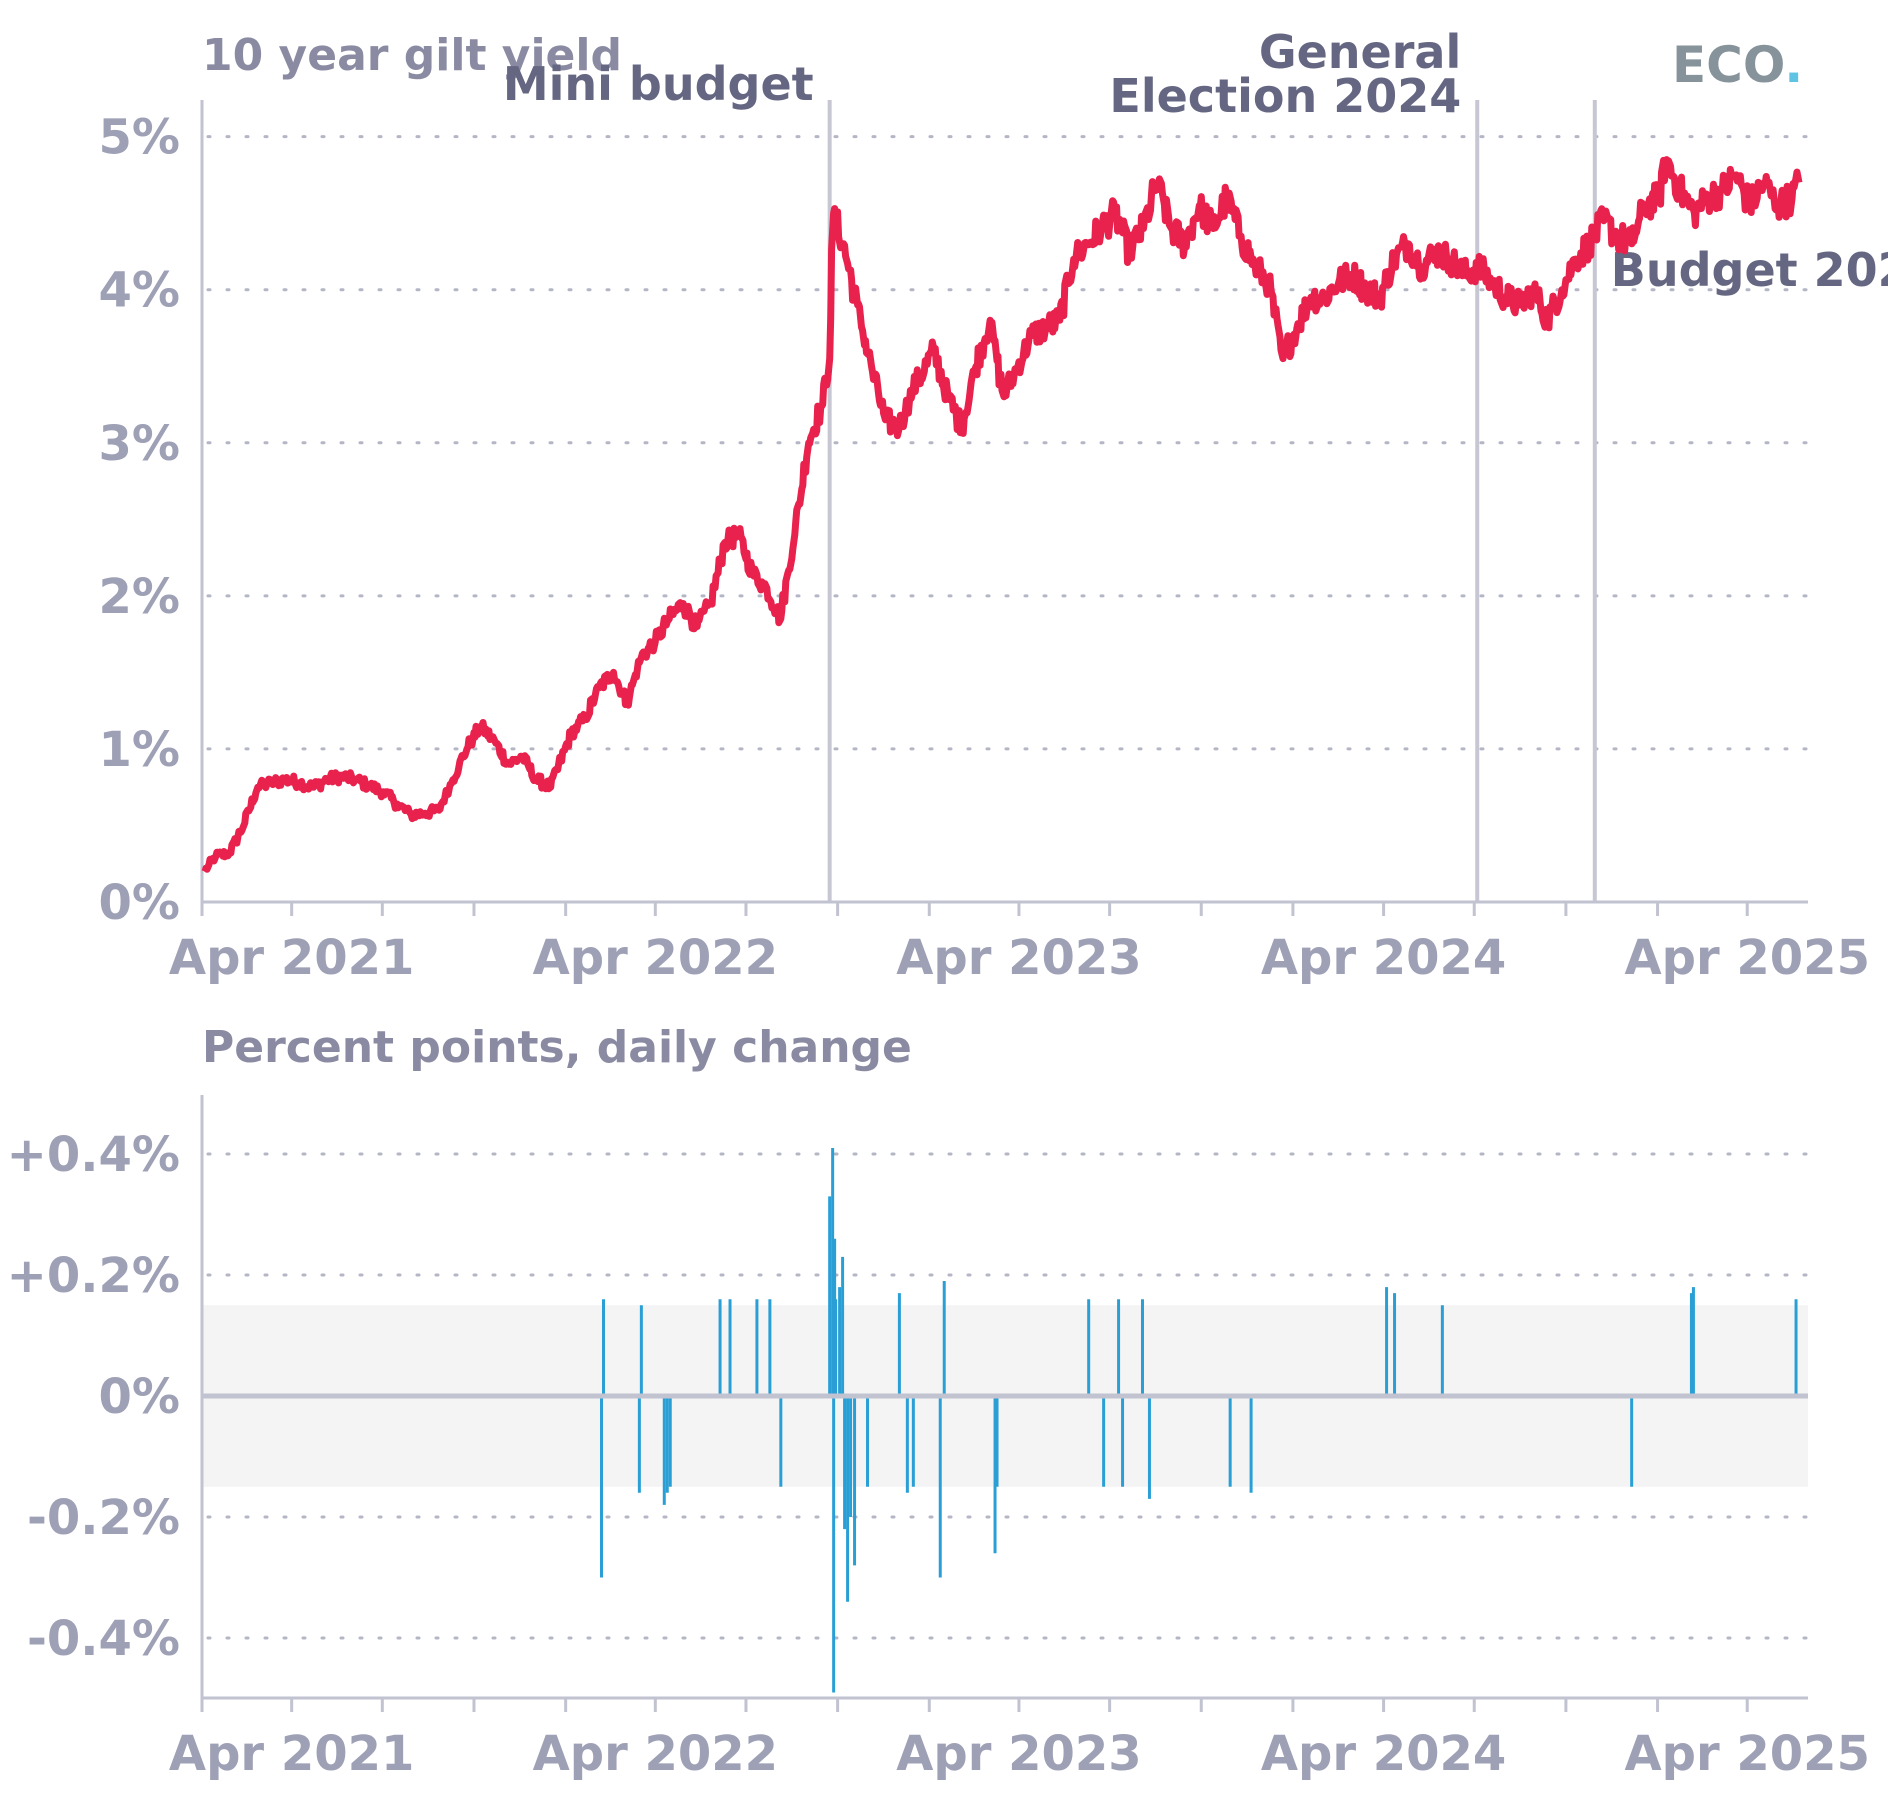 The width and height of the screenshot is (1888, 1797). What do you see at coordinates (140, 291) in the screenshot?
I see `top-y-tick-label: 4%` at bounding box center [140, 291].